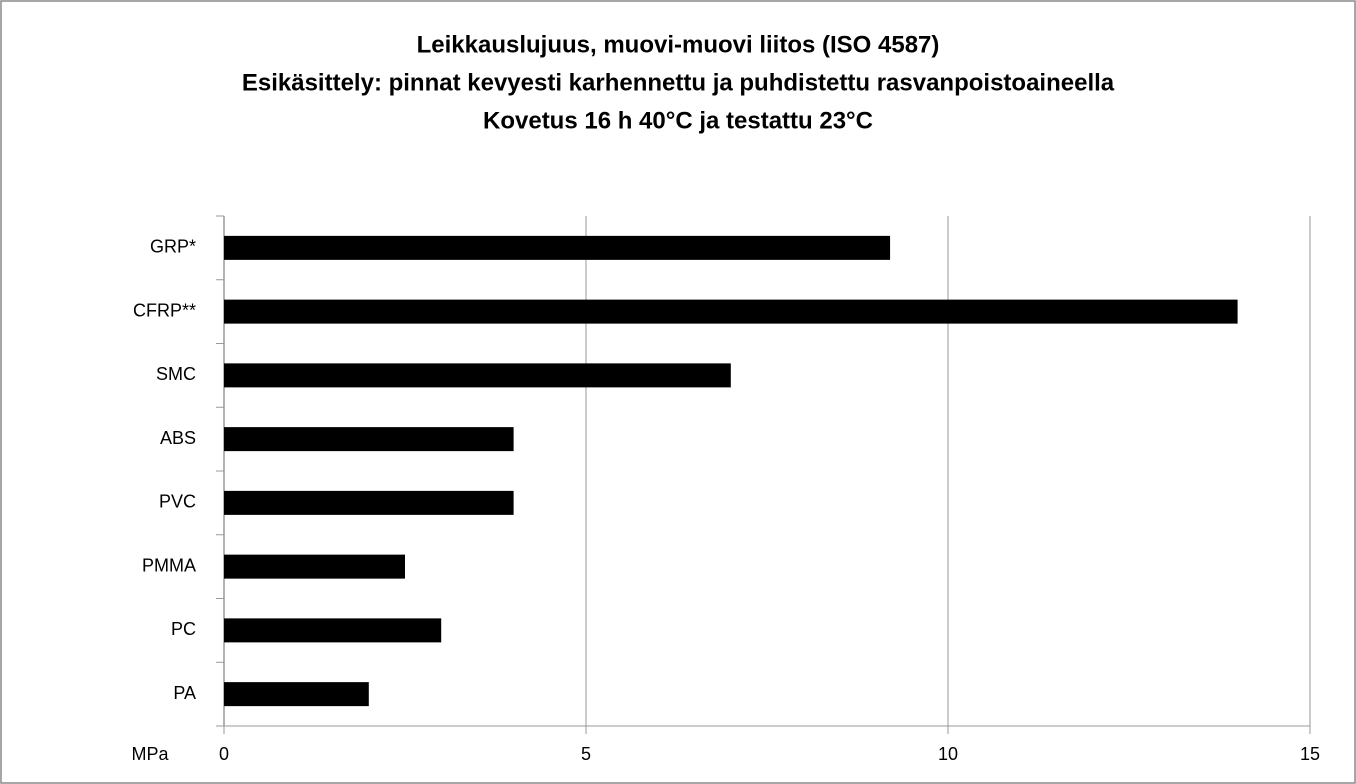 The width and height of the screenshot is (1356, 784). What do you see at coordinates (169, 565) in the screenshot?
I see `y-tick-label: PMMA` at bounding box center [169, 565].